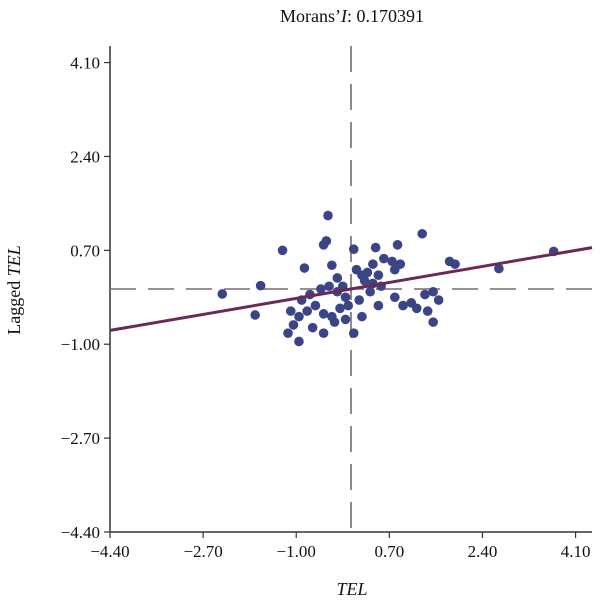  I want to click on x-tick-label: −2.70, so click(202, 551).